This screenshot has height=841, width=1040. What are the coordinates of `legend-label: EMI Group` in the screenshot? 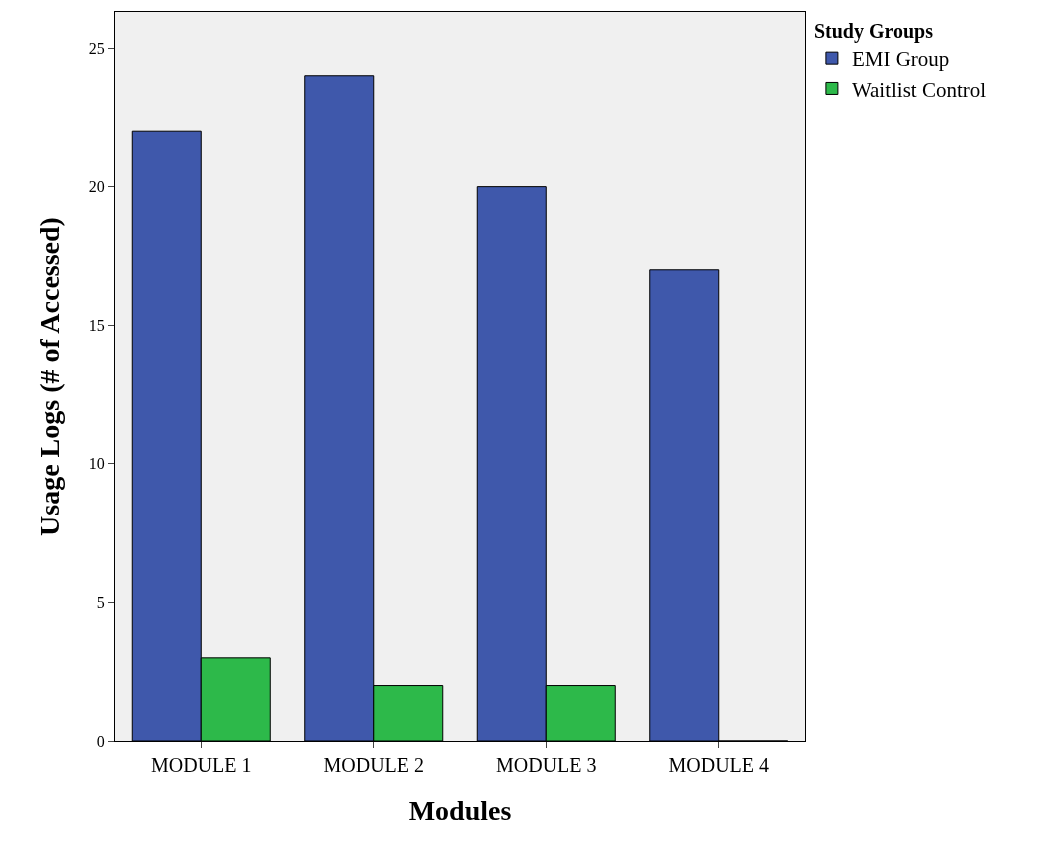 It's located at (900, 59).